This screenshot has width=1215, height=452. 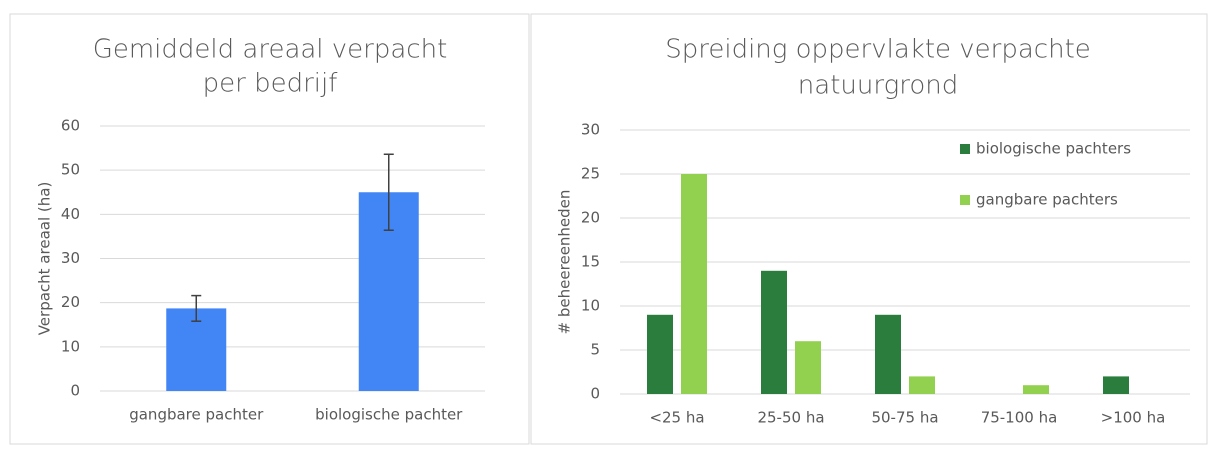 What do you see at coordinates (904, 418) in the screenshot?
I see `x-tick-label: 50-75 ha` at bounding box center [904, 418].